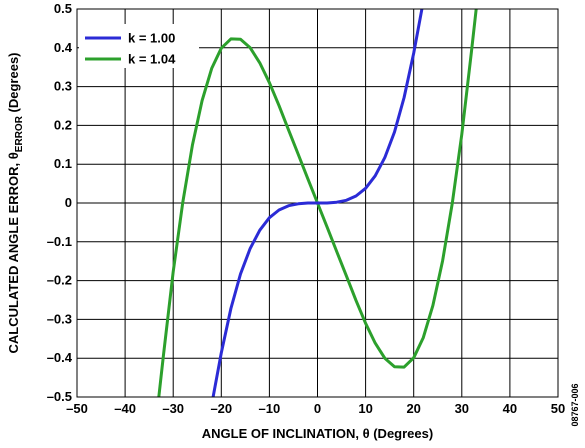  What do you see at coordinates (575, 404) in the screenshot?
I see `figure-id-label: 08767-006` at bounding box center [575, 404].